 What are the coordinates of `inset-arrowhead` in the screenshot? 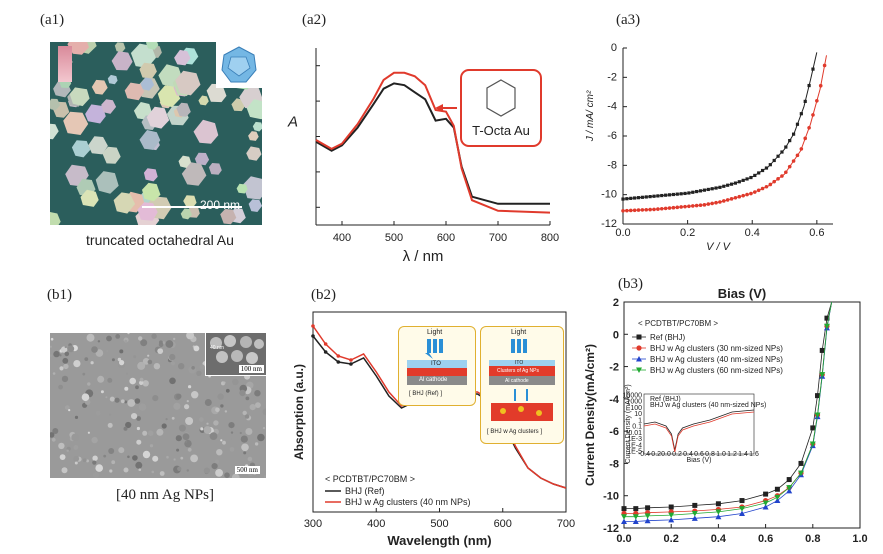 It's located at (439, 108).